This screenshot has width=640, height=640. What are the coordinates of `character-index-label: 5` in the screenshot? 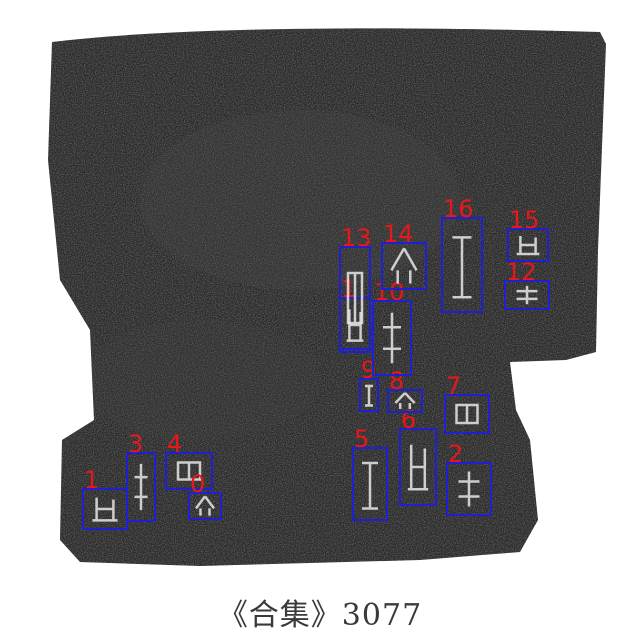 It's located at (362, 439).